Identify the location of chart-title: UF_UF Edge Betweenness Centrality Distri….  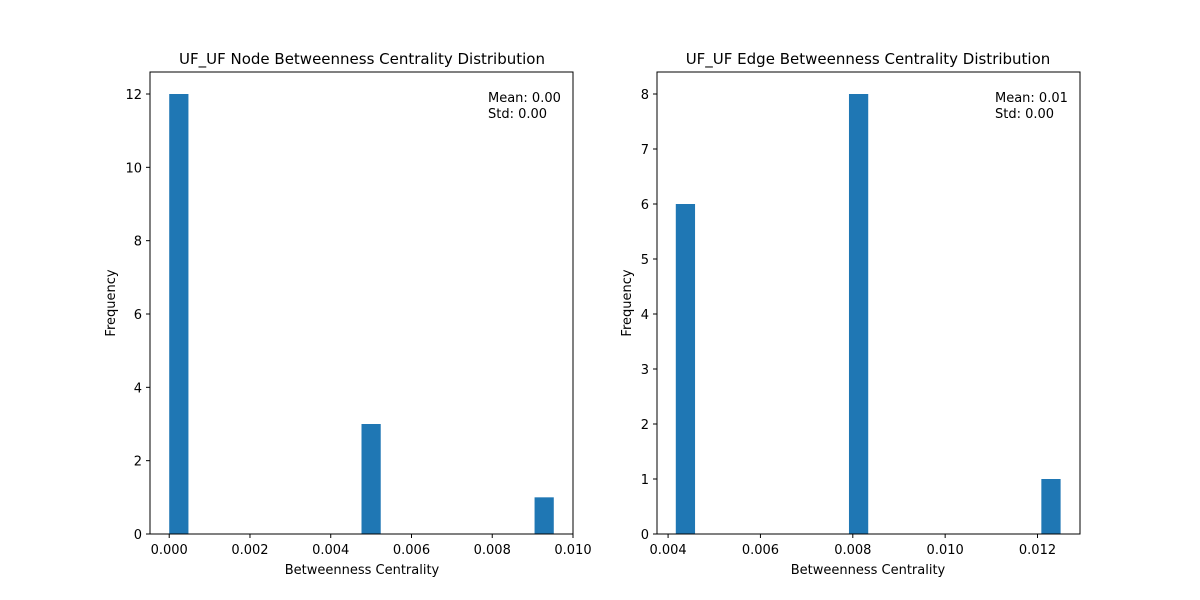
(868, 59).